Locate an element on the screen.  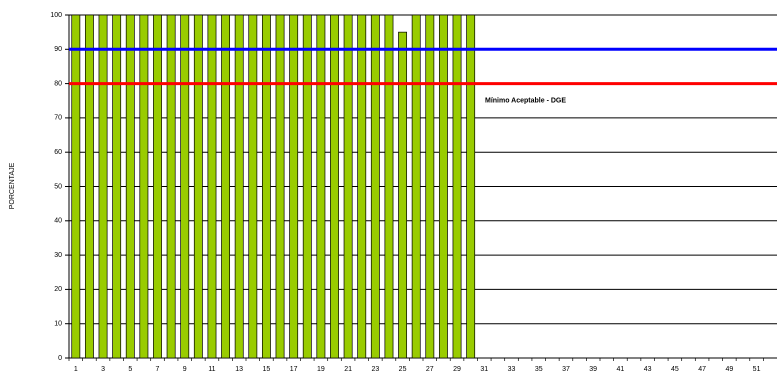
y-tick-label: 80 is located at coordinates (58, 83).